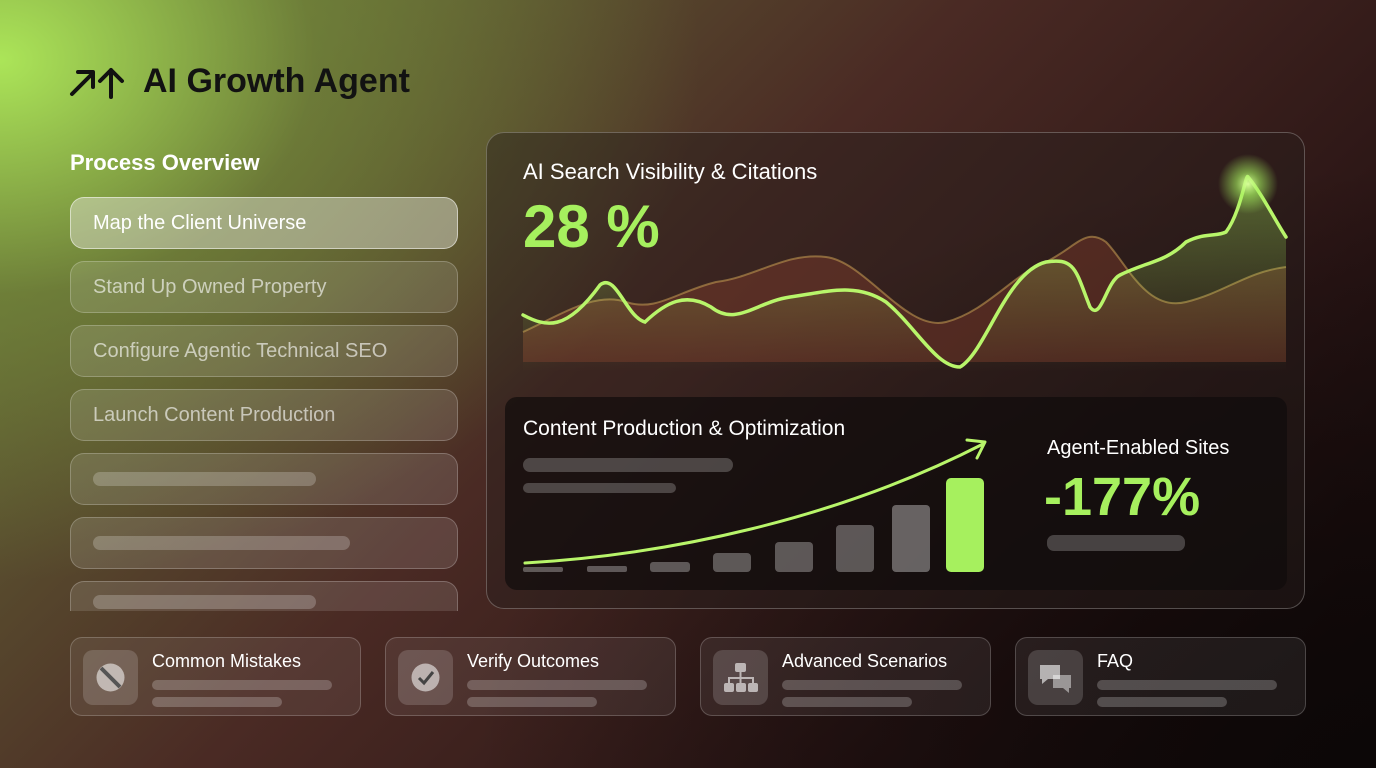  Describe the element at coordinates (264, 287) in the screenshot. I see `step-button: Stand Up Owned Property` at that location.